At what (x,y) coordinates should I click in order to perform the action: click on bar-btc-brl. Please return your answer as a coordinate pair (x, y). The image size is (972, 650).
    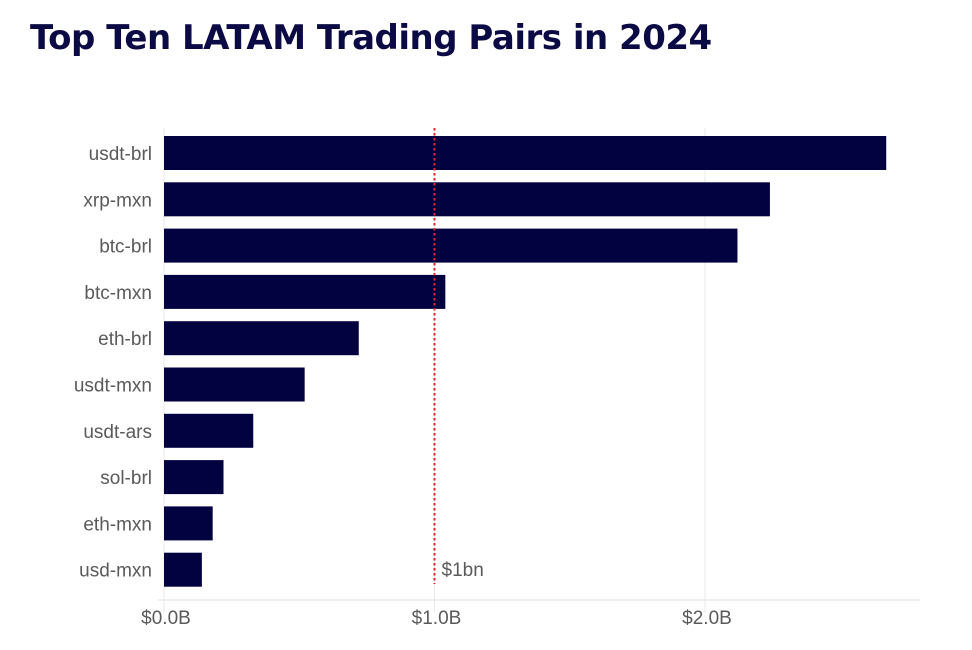
    Looking at the image, I should click on (451, 245).